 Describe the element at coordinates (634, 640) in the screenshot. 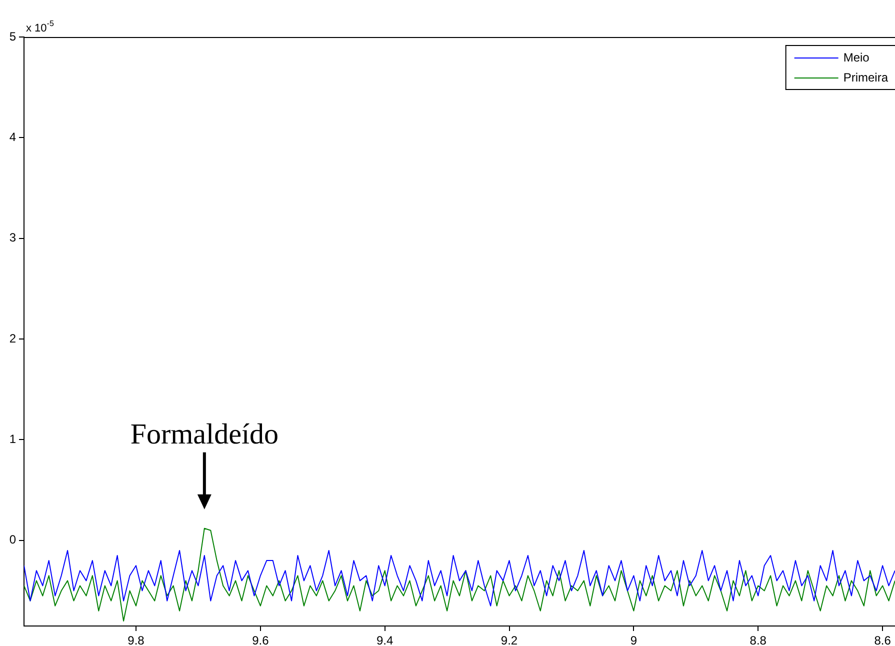

I see `x-tick-label: 9` at that location.